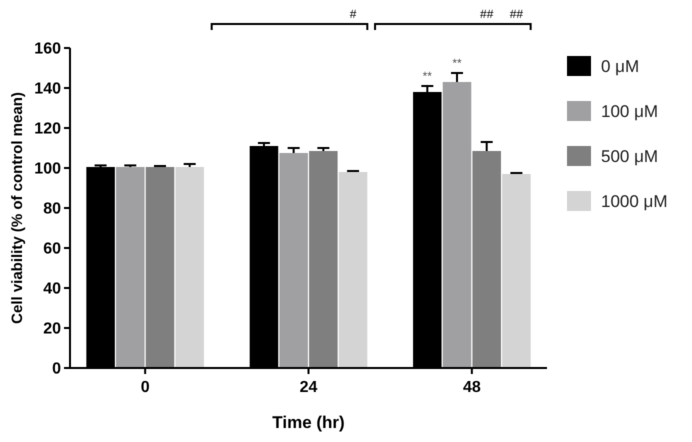 Image resolution: width=692 pixels, height=442 pixels. I want to click on x-tick-label: 48, so click(471, 387).